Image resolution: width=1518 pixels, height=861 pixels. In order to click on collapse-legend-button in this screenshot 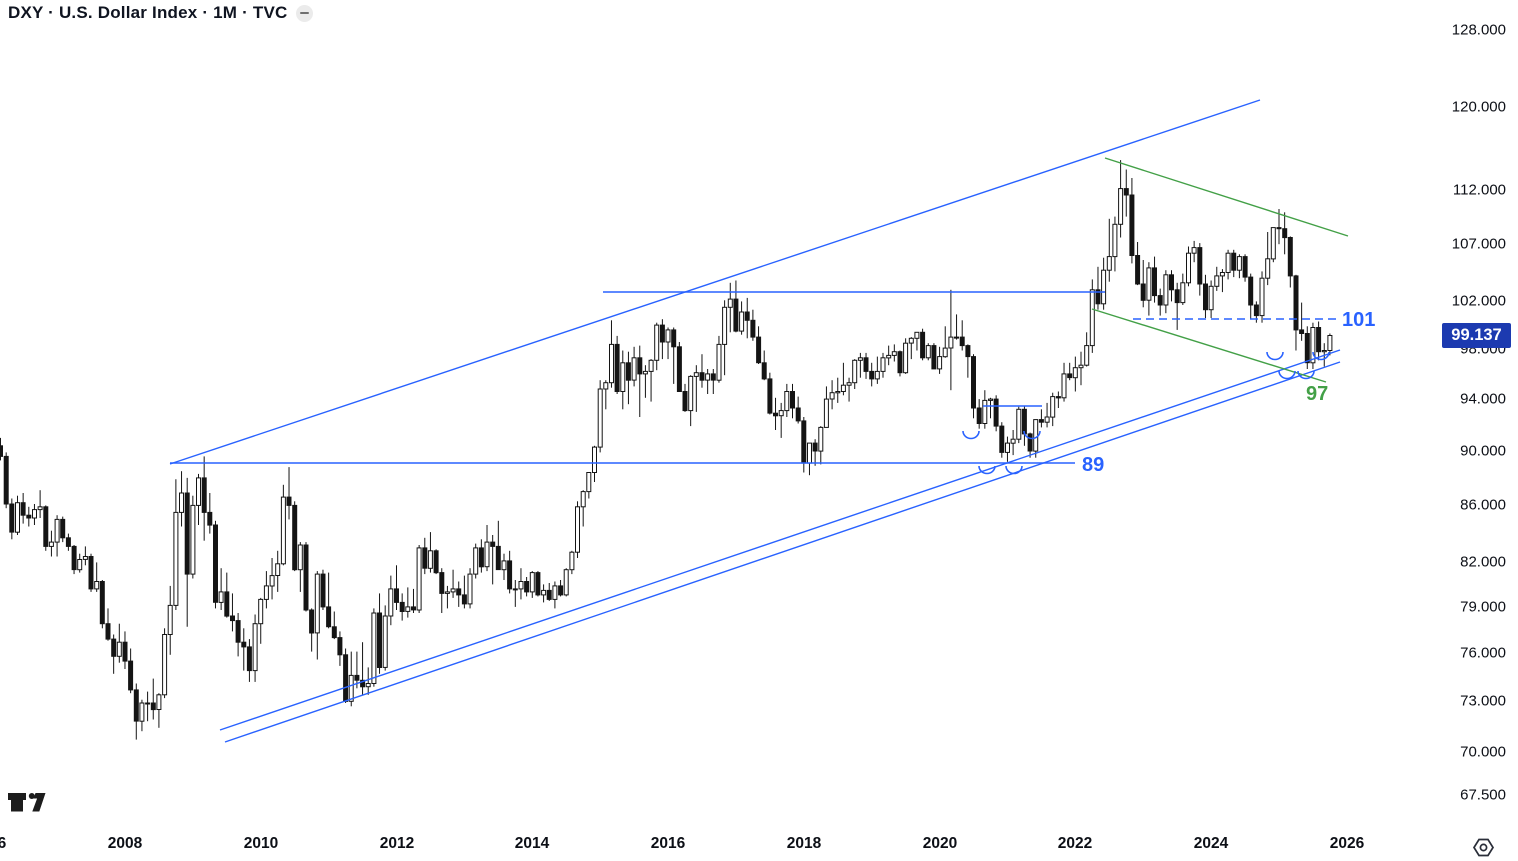, I will do `click(305, 13)`.